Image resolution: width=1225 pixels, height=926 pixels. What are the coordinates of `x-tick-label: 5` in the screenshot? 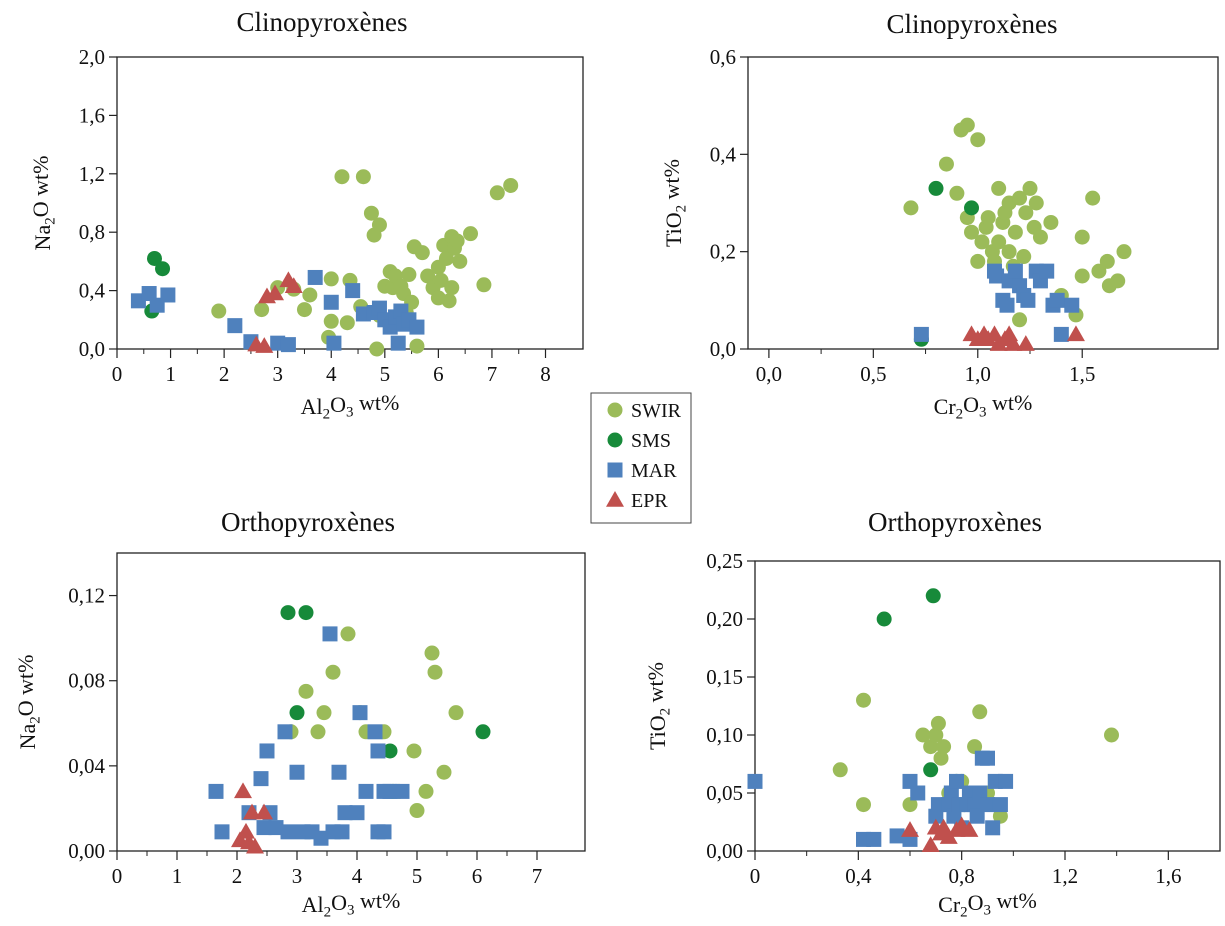 It's located at (385, 374).